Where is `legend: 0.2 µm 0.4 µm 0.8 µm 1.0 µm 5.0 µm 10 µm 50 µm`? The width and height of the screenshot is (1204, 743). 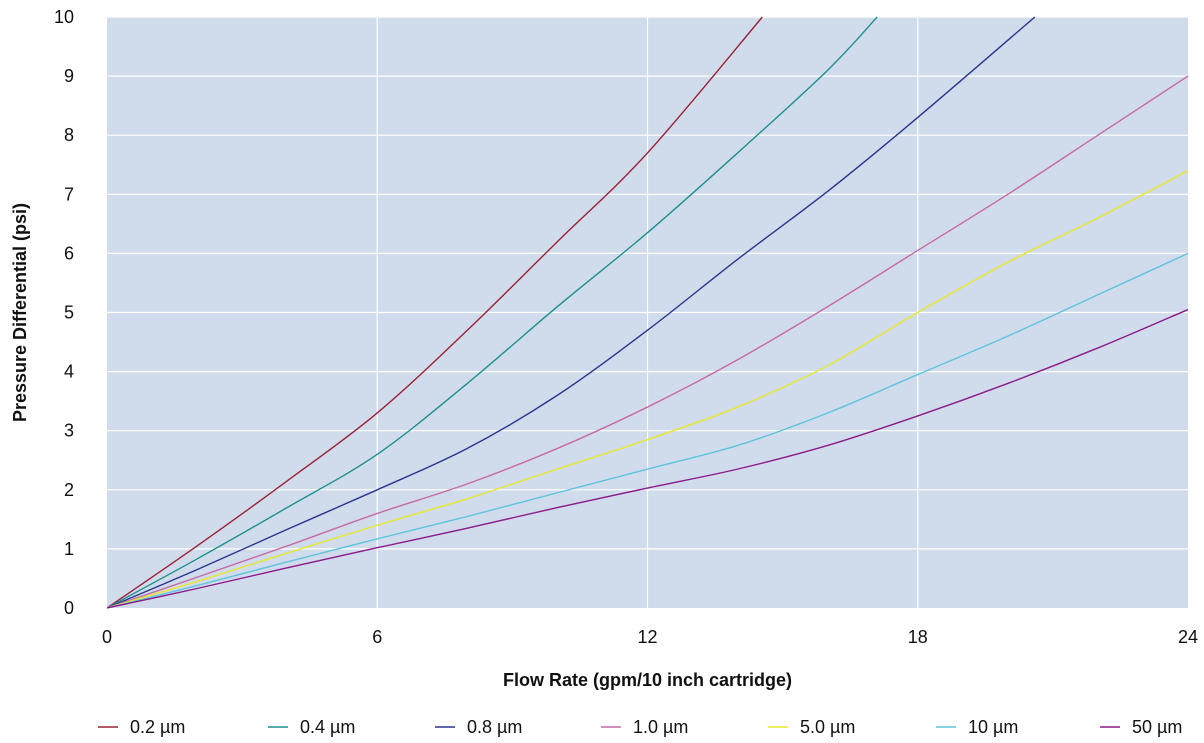
legend: 0.2 µm 0.4 µm 0.8 µm 1.0 µm 5.0 µm 10 µm 50 µm is located at coordinates (640, 727).